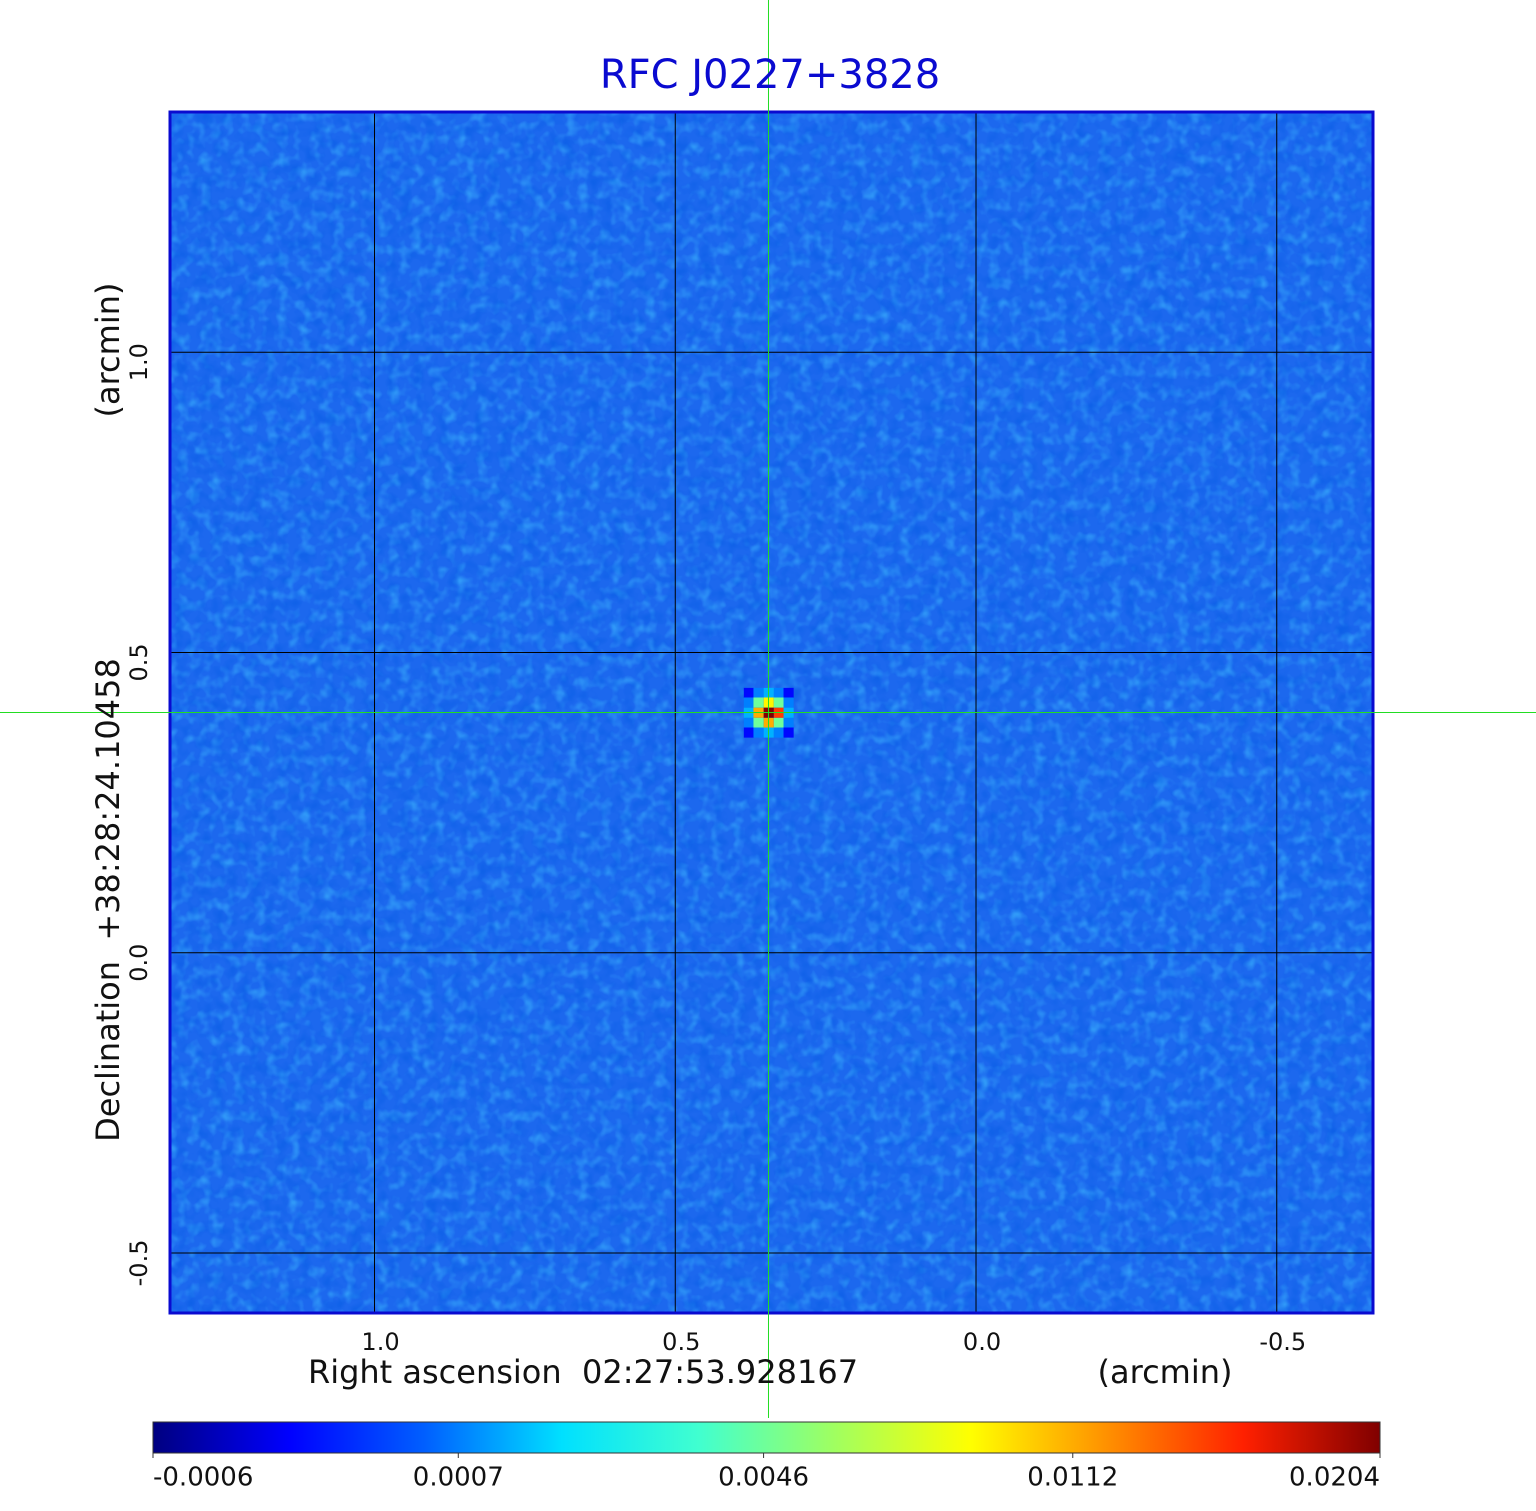 The height and width of the screenshot is (1511, 1536). What do you see at coordinates (108, 350) in the screenshot?
I see `y-axis-unit: (arcmin)` at bounding box center [108, 350].